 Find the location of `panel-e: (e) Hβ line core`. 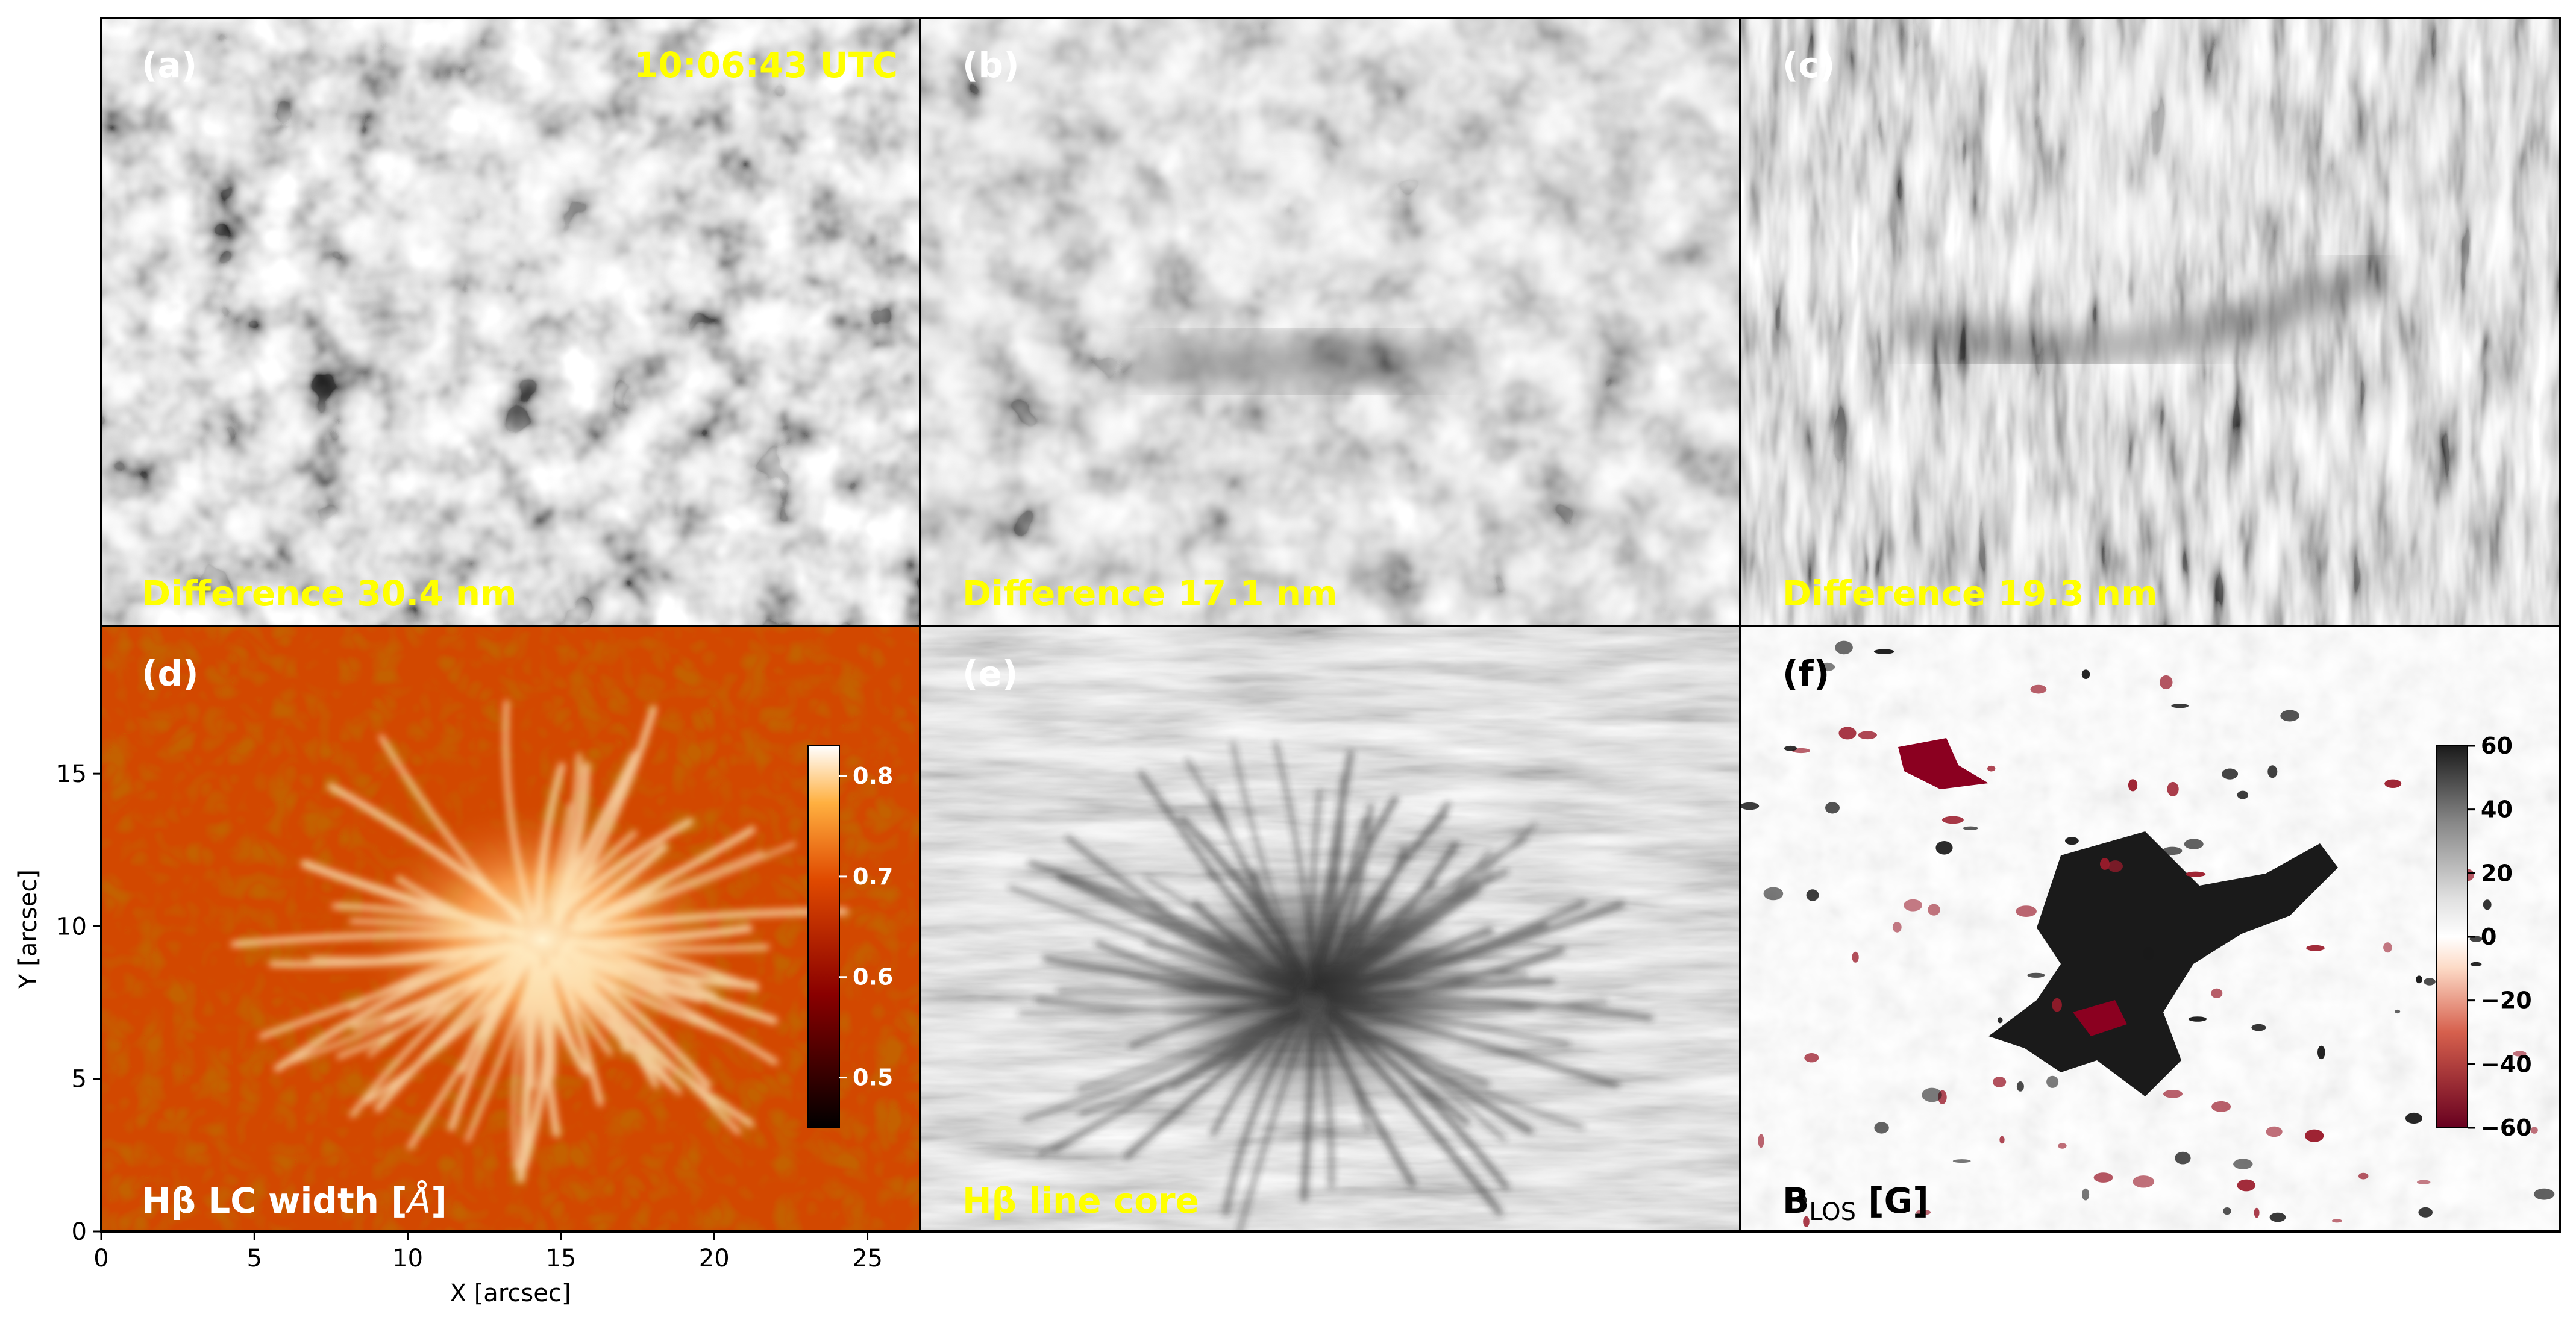

panel-e: (e) Hβ line core is located at coordinates (1330, 929).